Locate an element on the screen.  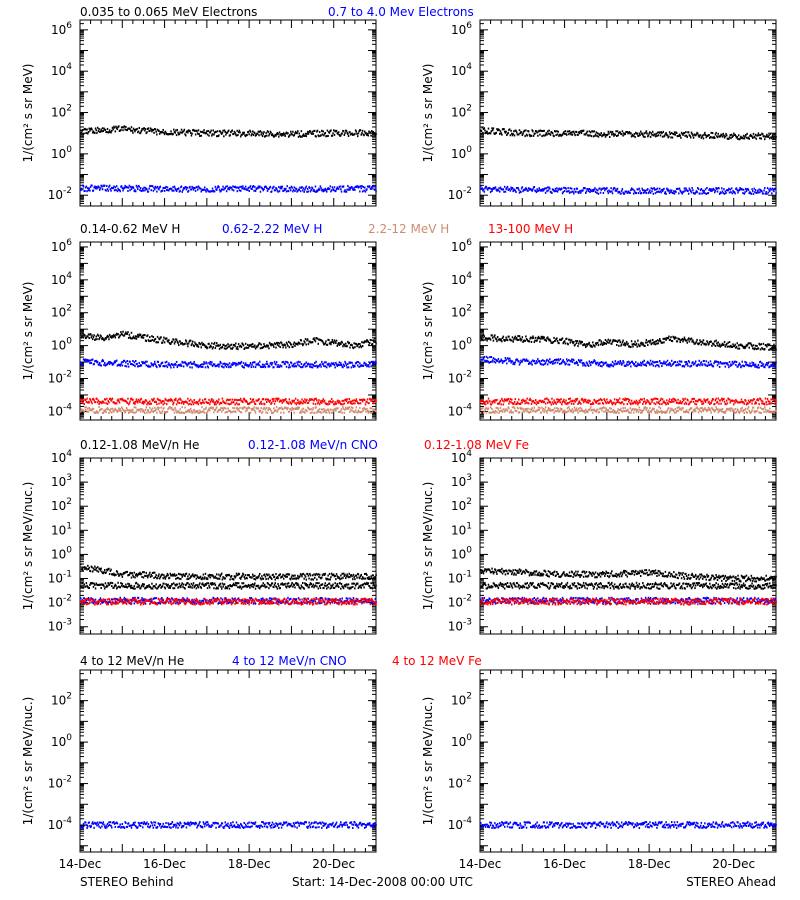
plot-frame is located at coordinates (628, 113).